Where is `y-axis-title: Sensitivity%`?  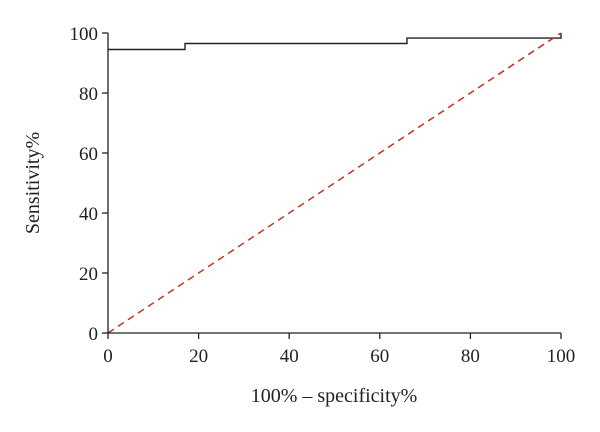 y-axis-title: Sensitivity% is located at coordinates (33, 183).